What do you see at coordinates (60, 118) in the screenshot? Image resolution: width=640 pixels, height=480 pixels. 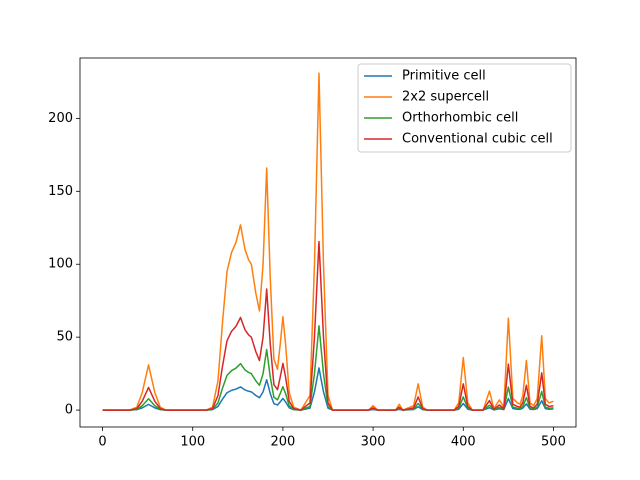 I see `y-tick-label: 200` at bounding box center [60, 118].